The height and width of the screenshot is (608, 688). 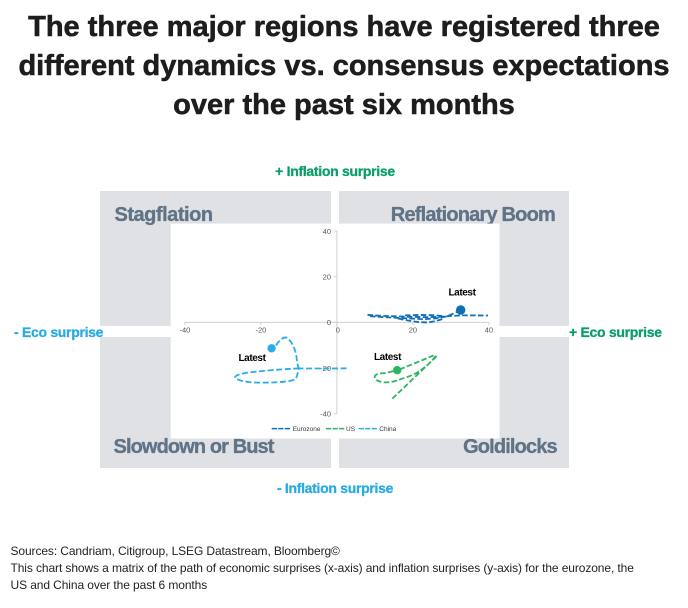 What do you see at coordinates (351, 429) in the screenshot?
I see `svg-text: US` at bounding box center [351, 429].